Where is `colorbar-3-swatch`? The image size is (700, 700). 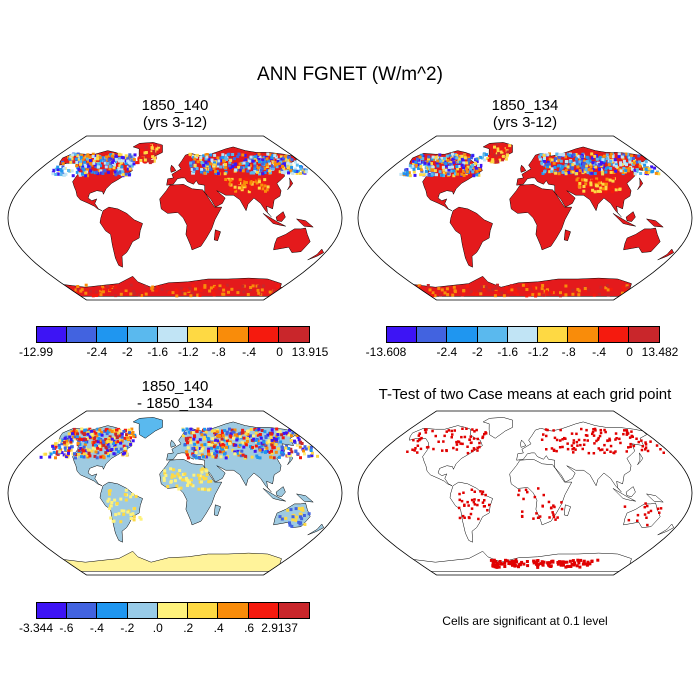
colorbar-3-swatch is located at coordinates (263, 610).